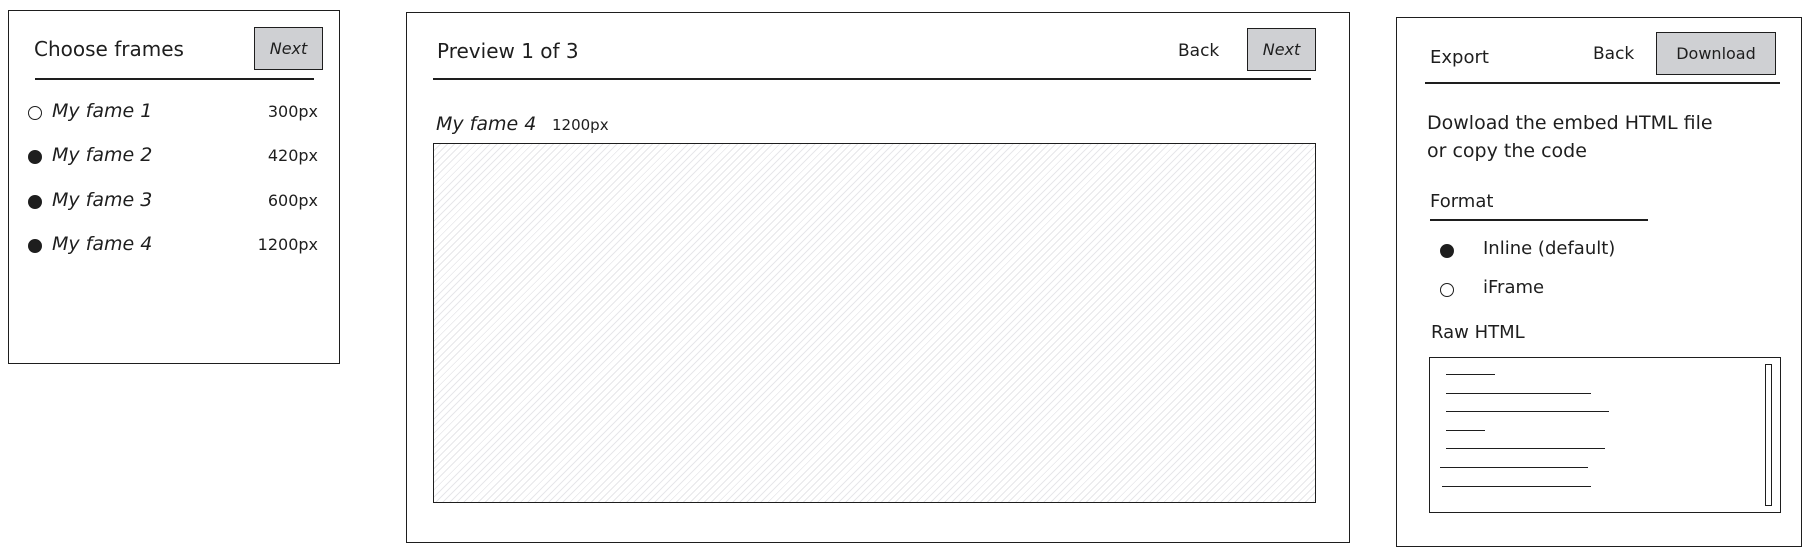 The width and height of the screenshot is (1812, 557). Describe the element at coordinates (1614, 54) in the screenshot. I see `export-back-button: Back` at that location.